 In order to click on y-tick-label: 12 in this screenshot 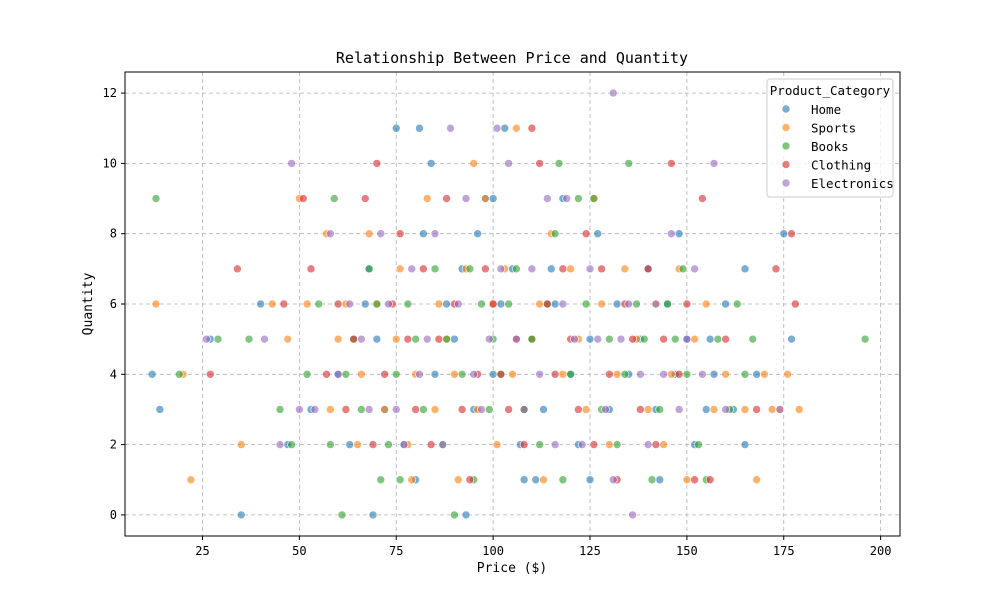, I will do `click(110, 93)`.